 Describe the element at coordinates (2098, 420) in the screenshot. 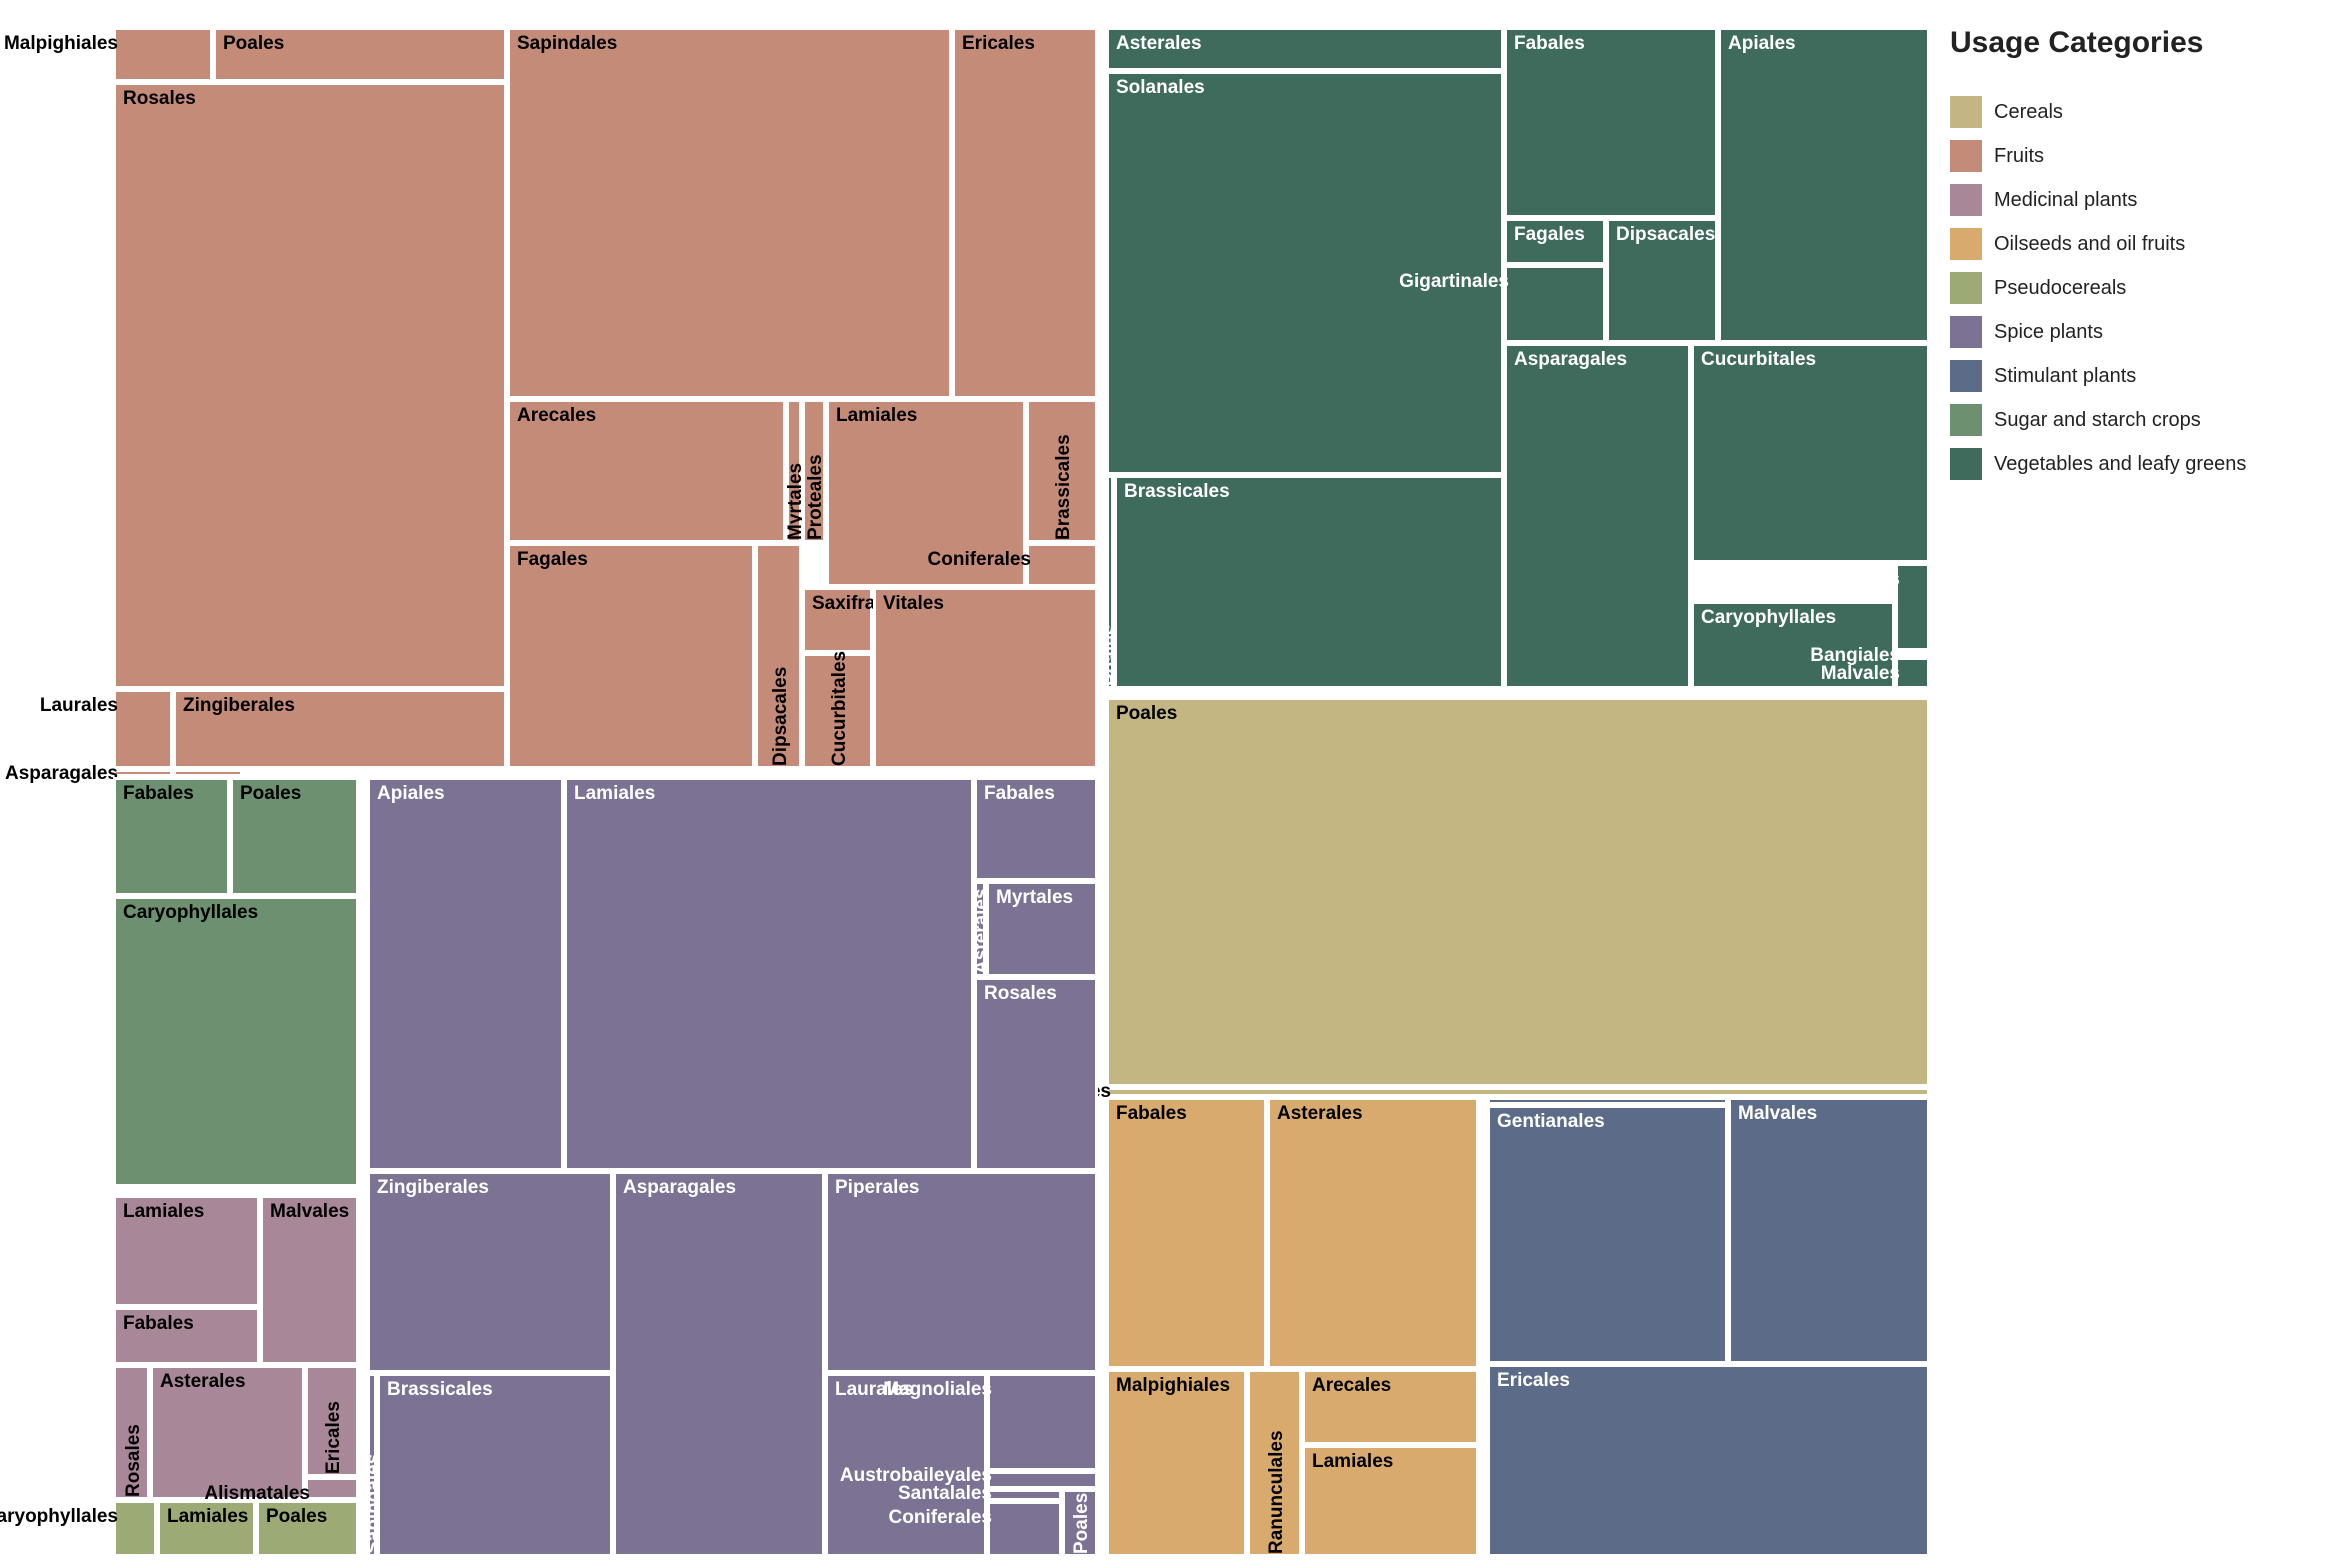

I see `legend-item-sugar-and-starch-crops: Sugar and starch crops` at that location.